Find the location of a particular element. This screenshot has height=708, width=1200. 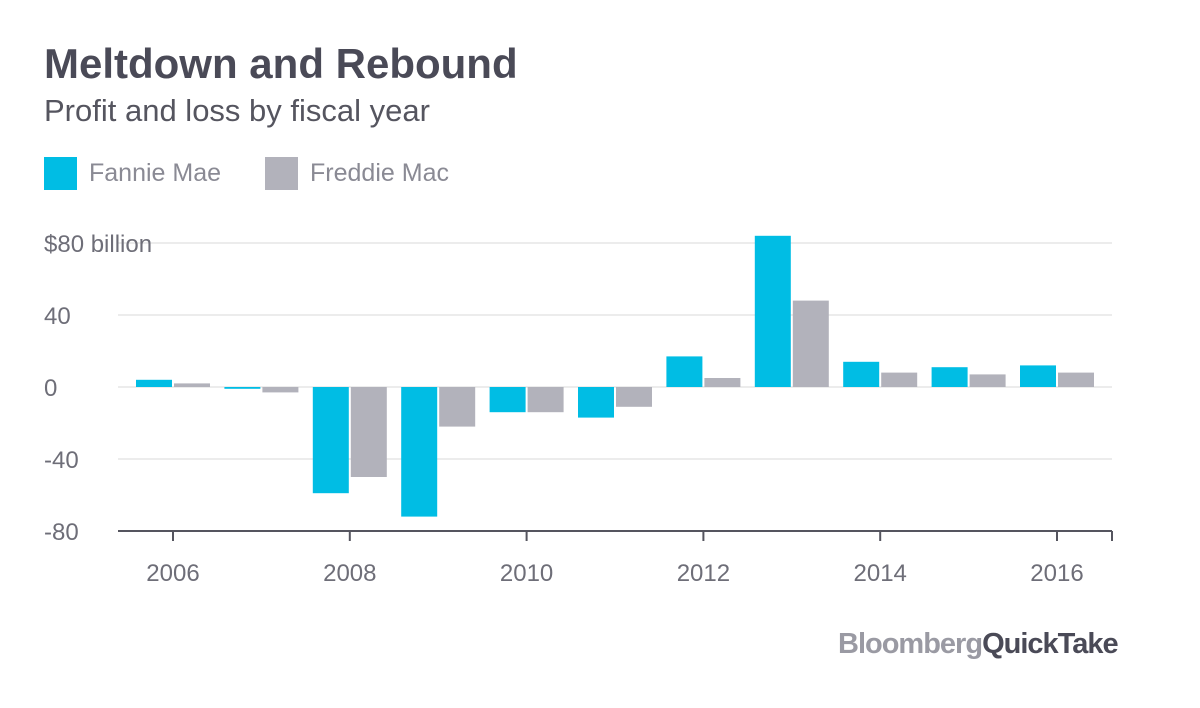

bar-freddie-mac-2008 is located at coordinates (368, 432).